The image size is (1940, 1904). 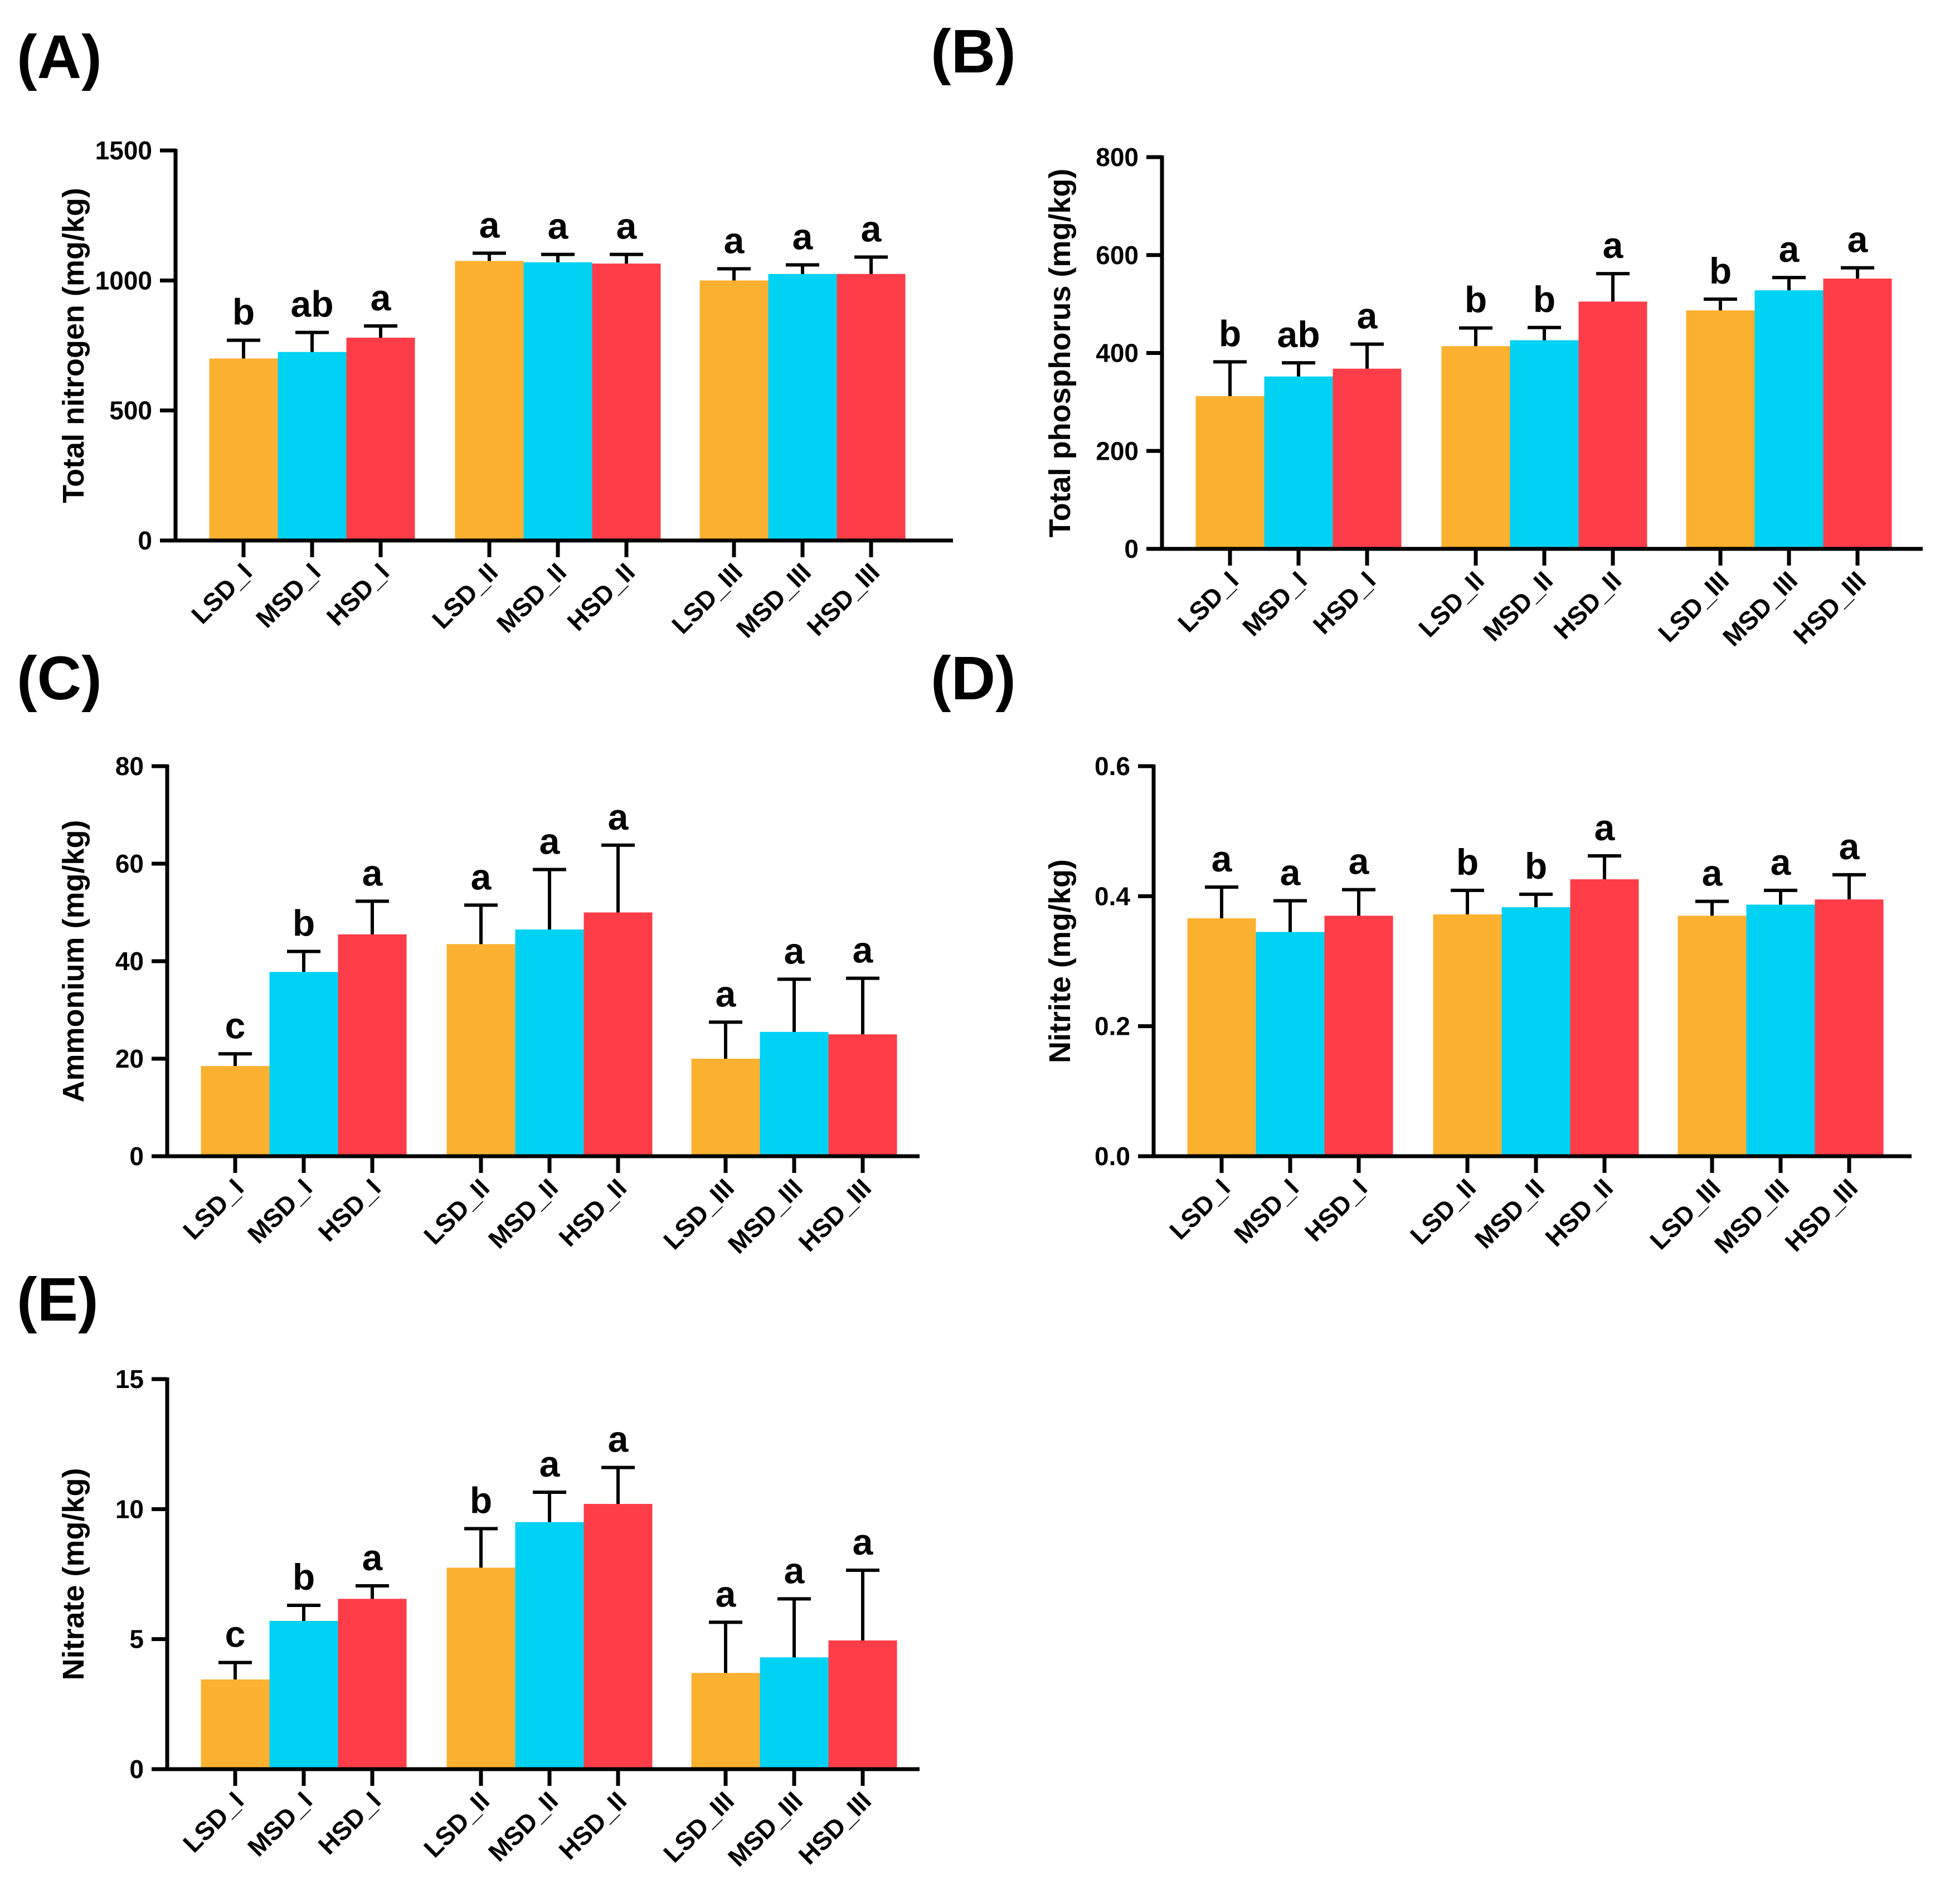 What do you see at coordinates (1113, 766) in the screenshot?
I see `y-tick-label: 0.6` at bounding box center [1113, 766].